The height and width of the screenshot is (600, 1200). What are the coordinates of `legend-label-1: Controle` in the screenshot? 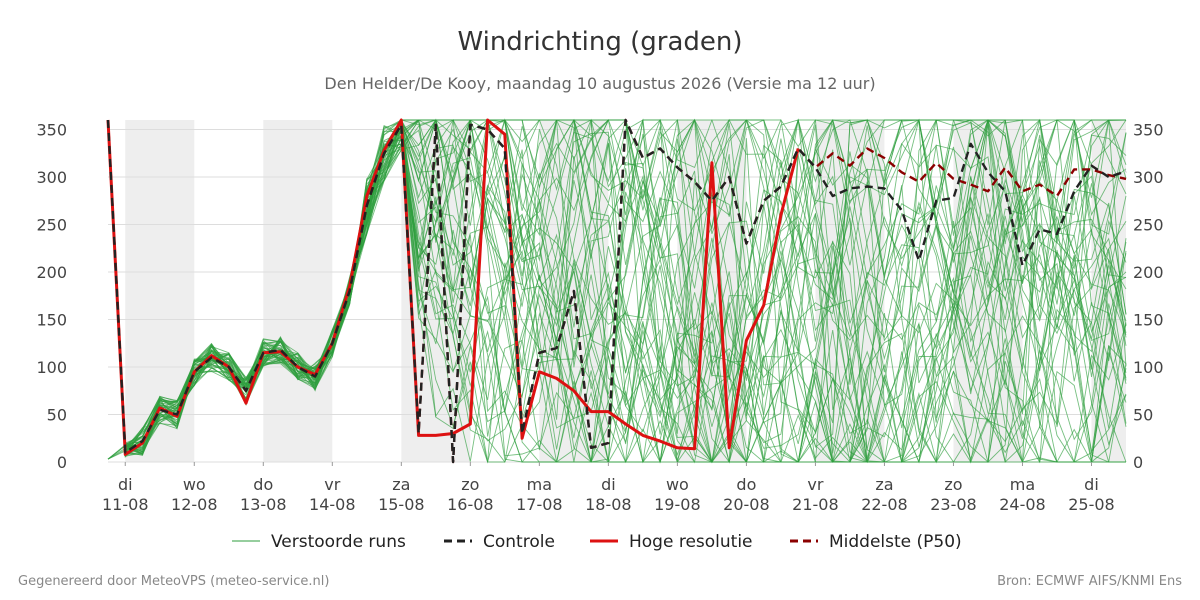 It's located at (519, 542).